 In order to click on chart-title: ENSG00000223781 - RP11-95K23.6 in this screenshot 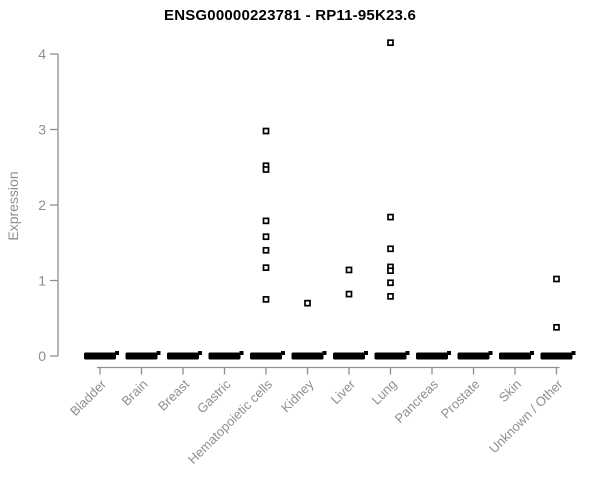, I will do `click(289, 15)`.